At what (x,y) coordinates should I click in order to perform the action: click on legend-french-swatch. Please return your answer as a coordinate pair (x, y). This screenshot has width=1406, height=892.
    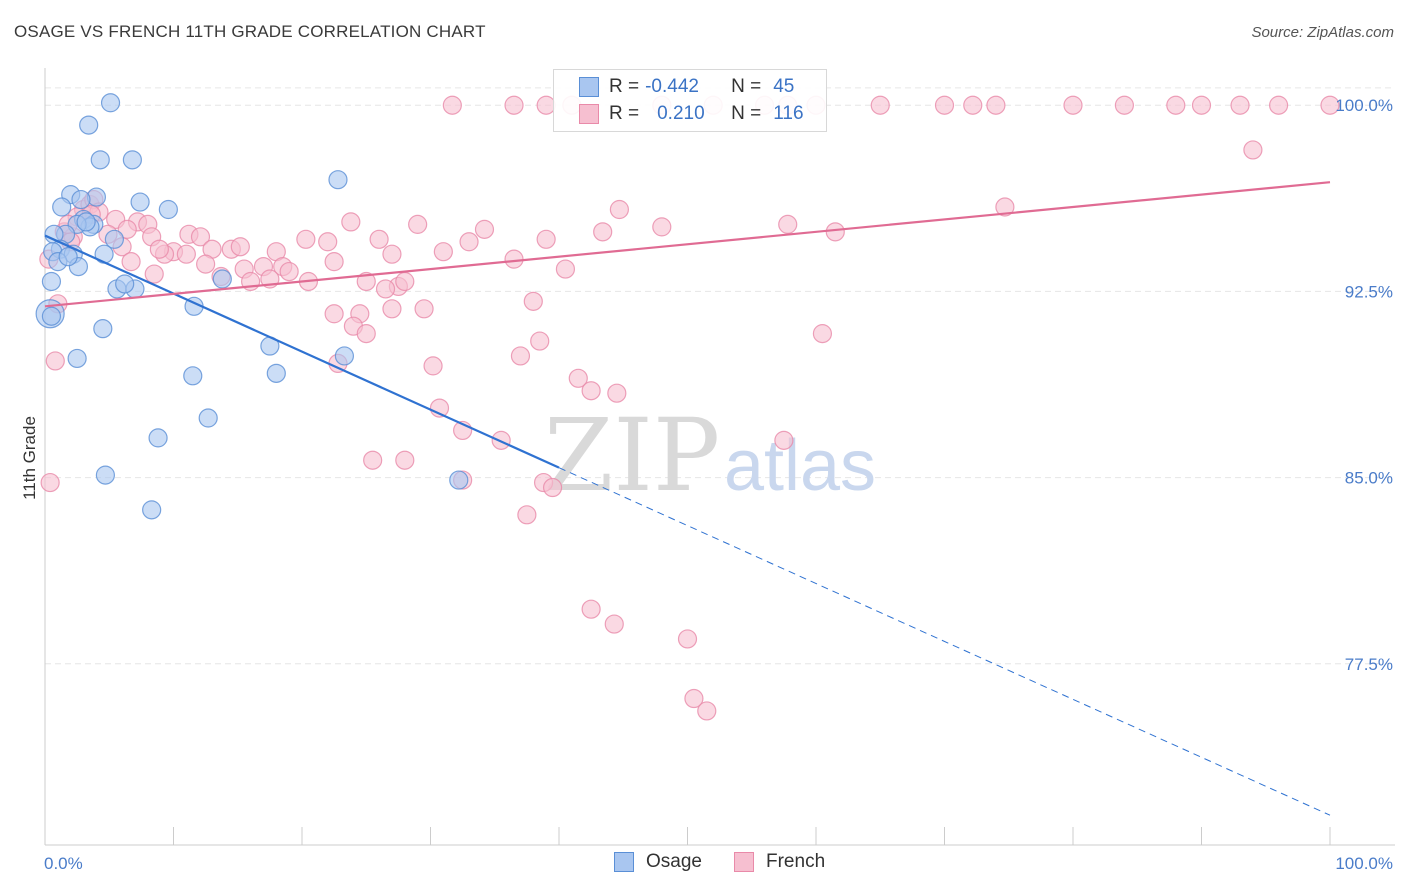
    Looking at the image, I should click on (744, 862).